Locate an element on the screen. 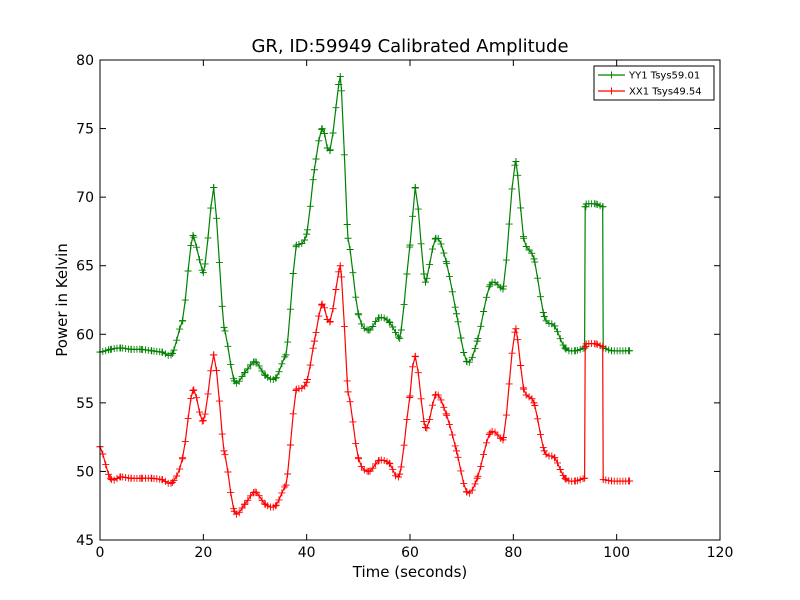 The image size is (800, 600). legend-item-yy1: YY1 Tsys59.01 is located at coordinates (649, 76).